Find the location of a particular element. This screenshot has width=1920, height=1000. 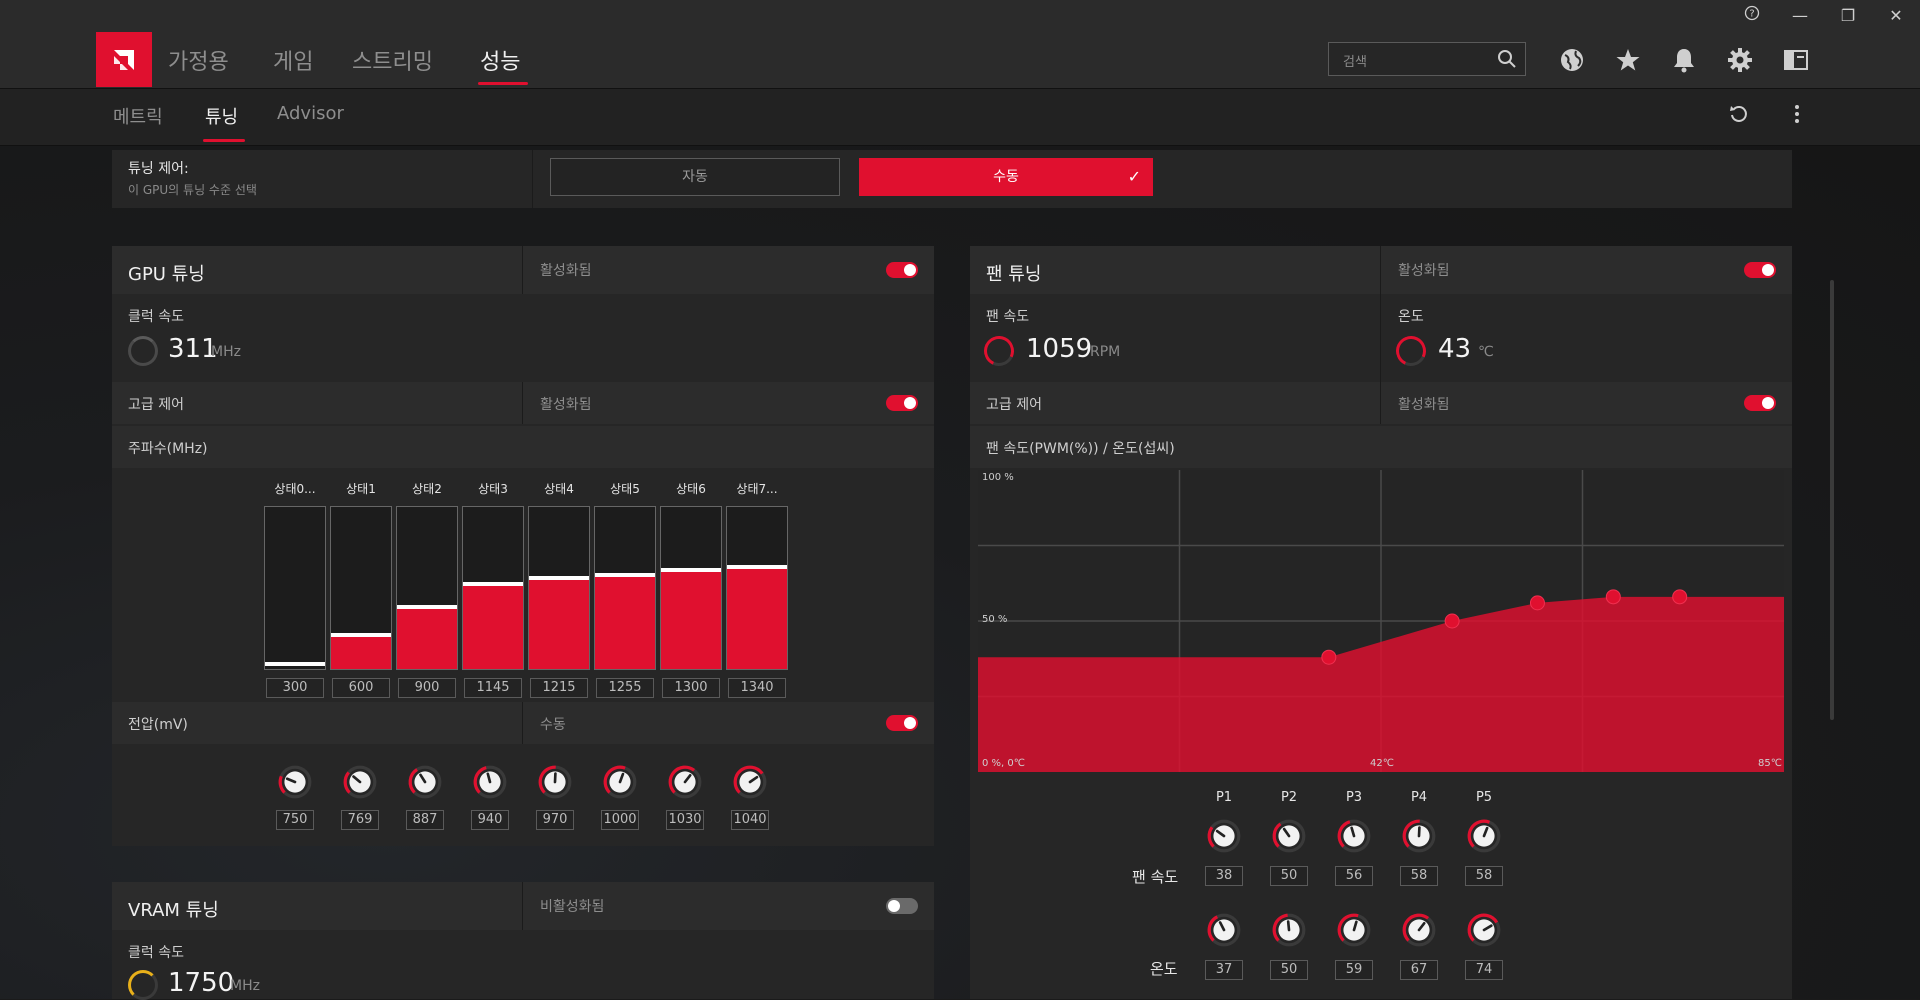

freq-value-box: 1340 is located at coordinates (757, 688).